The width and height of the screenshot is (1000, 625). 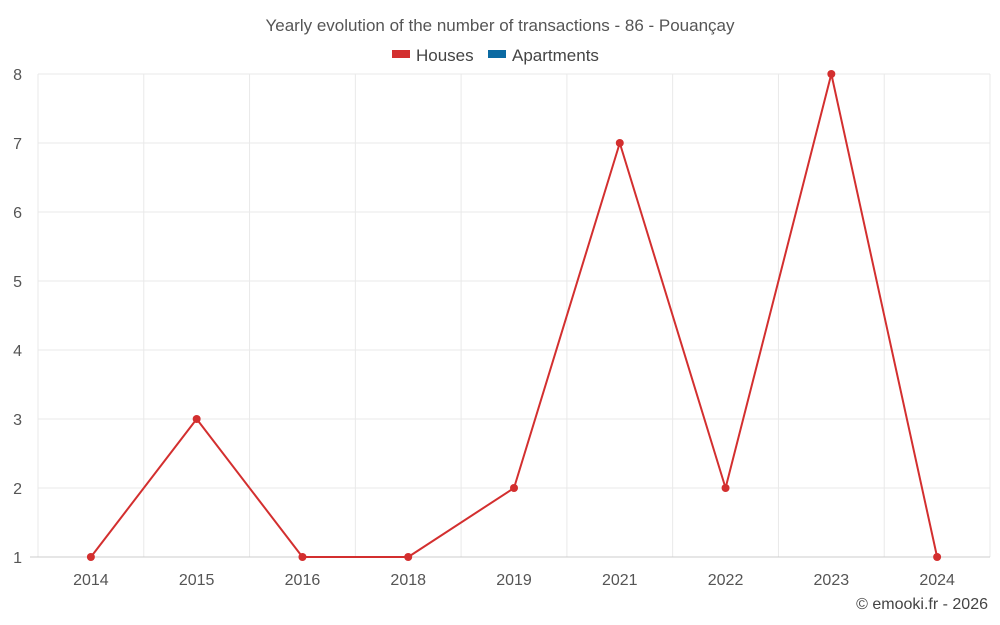 I want to click on x-tick-label: 2014, so click(x=91, y=580).